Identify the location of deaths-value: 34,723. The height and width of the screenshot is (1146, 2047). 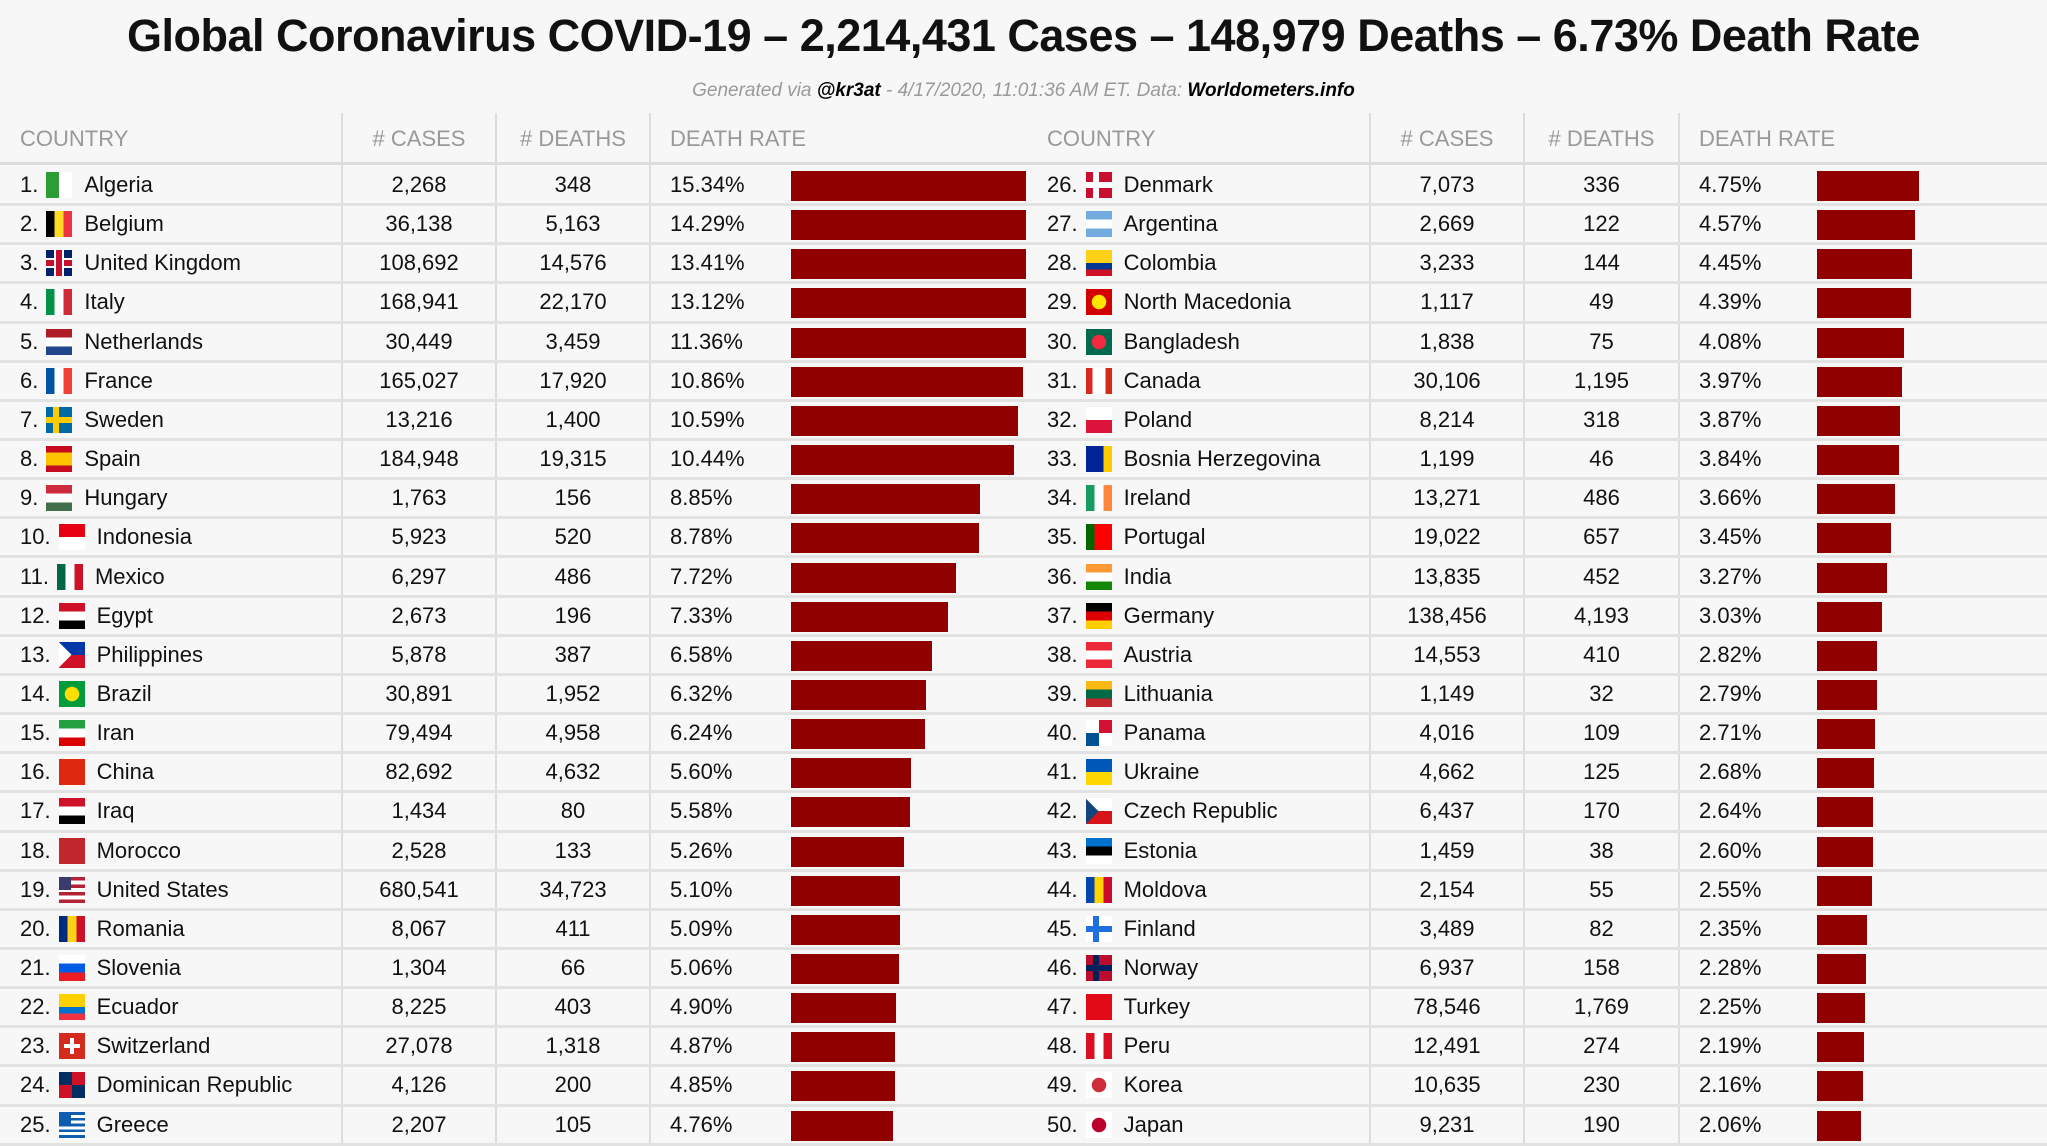
(573, 889).